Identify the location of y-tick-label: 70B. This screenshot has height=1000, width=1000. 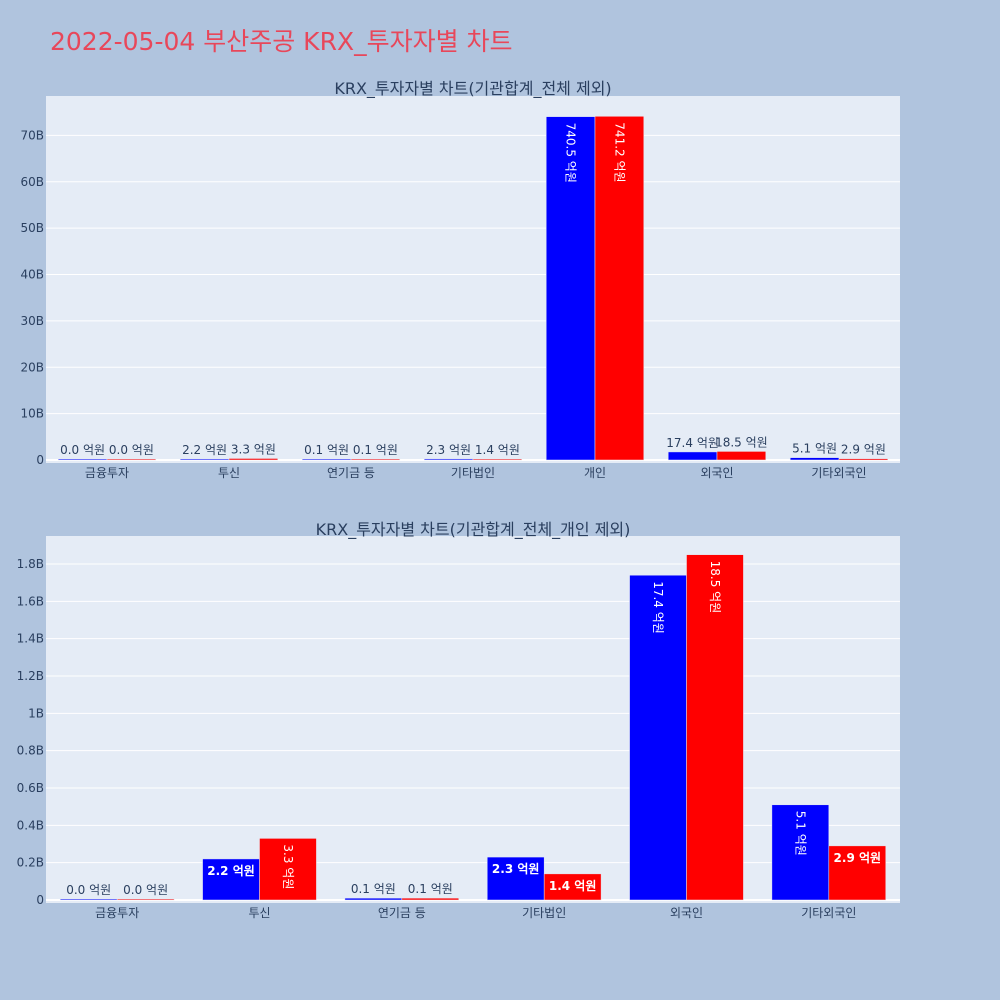
(32, 135).